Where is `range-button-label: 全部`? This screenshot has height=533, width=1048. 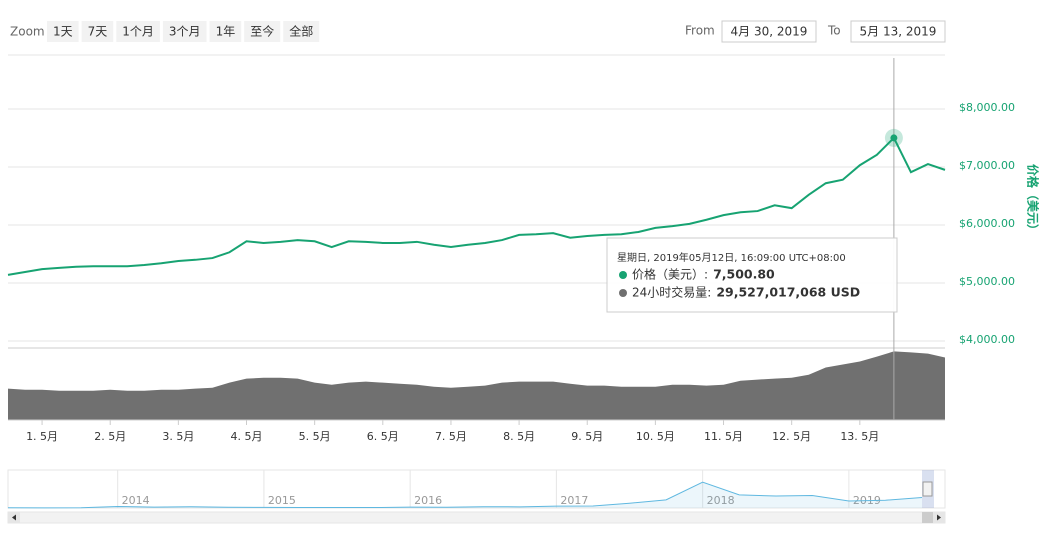 range-button-label: 全部 is located at coordinates (301, 31).